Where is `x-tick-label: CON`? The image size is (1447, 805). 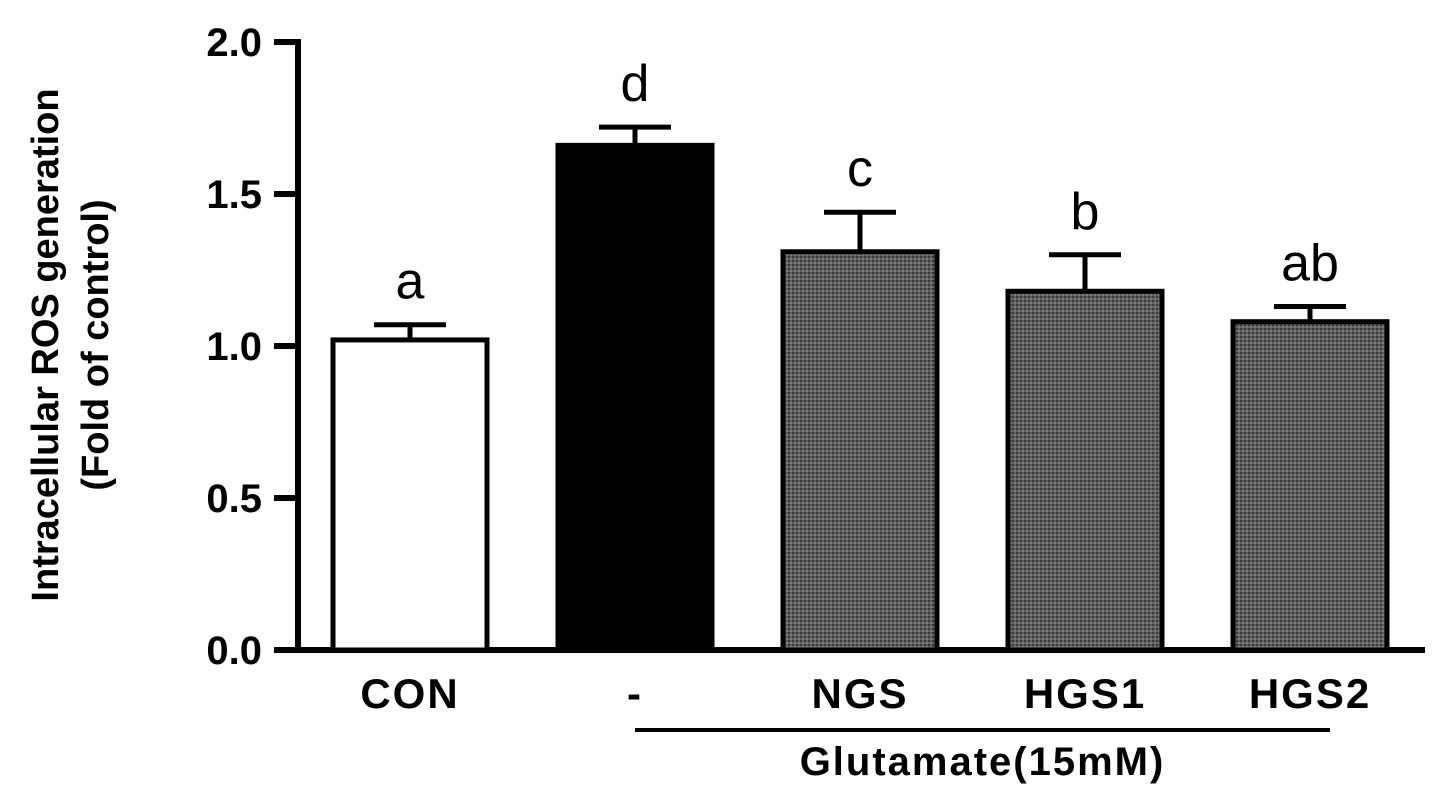
x-tick-label: CON is located at coordinates (409, 693).